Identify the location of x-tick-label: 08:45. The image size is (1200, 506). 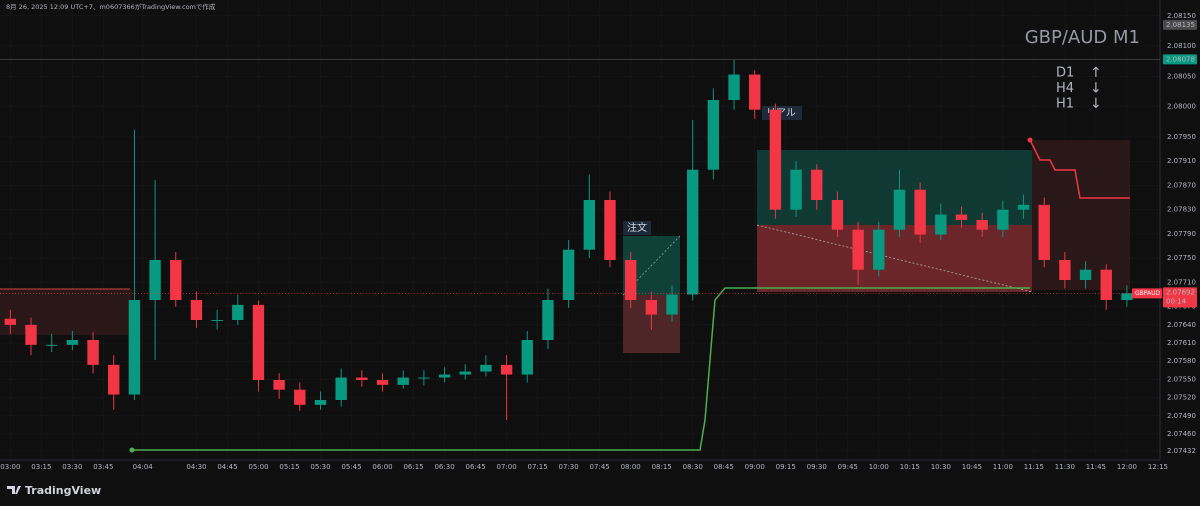
(724, 467).